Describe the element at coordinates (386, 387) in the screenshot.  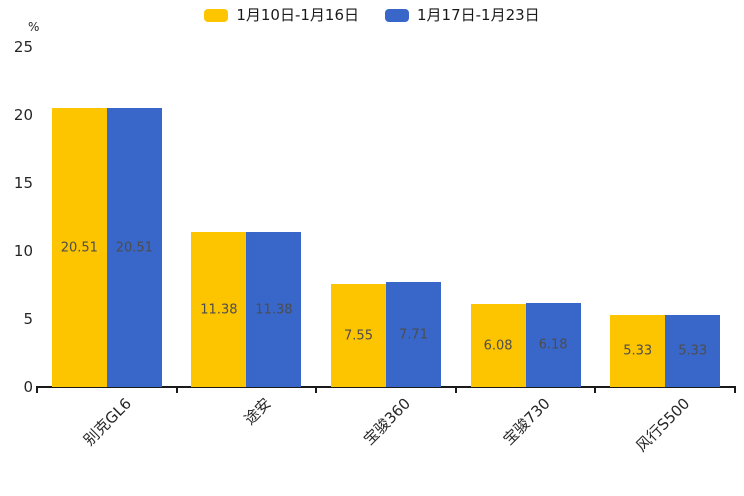
I see `x-axis-line` at that location.